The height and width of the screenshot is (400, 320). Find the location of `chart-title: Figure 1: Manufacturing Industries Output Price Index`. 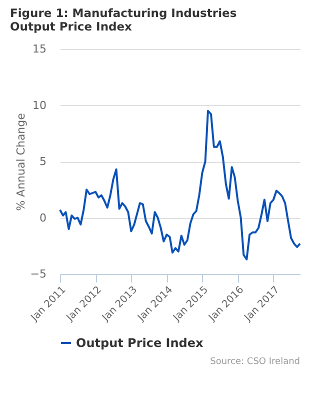

chart-title: Figure 1: Manufacturing Industries Output Price Index is located at coordinates (123, 20).